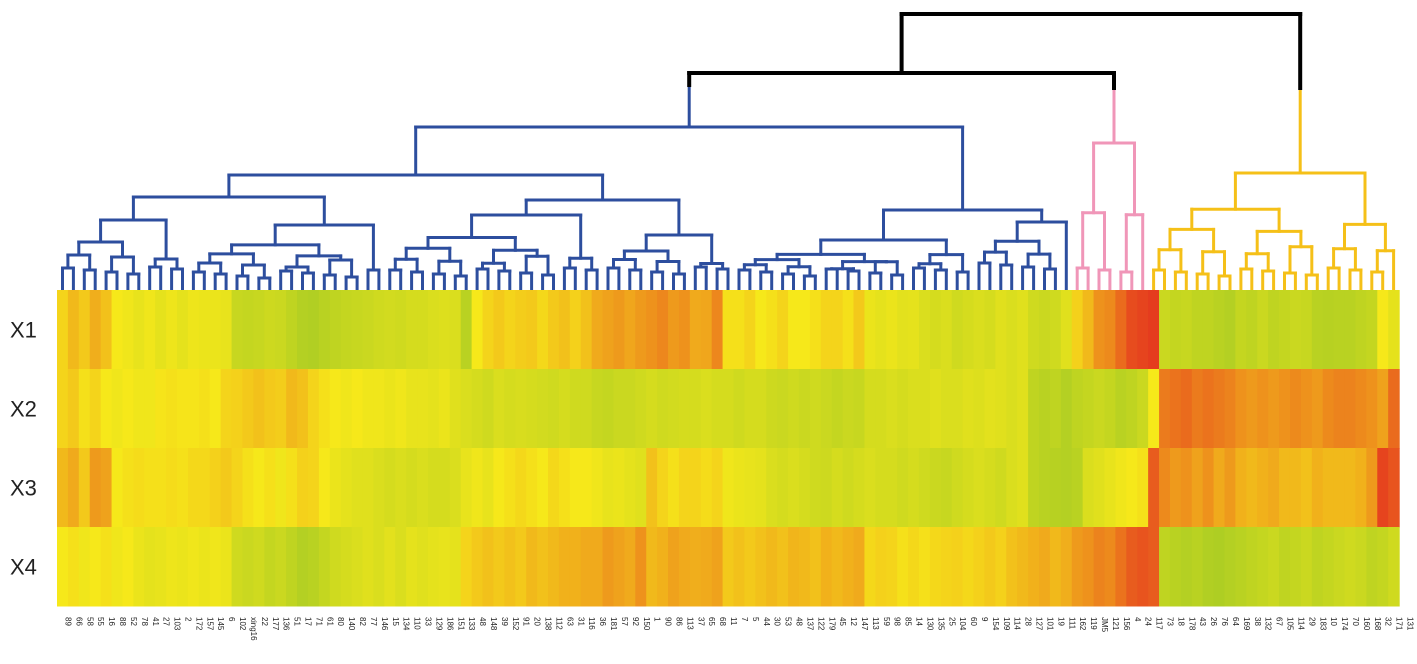 Image resolution: width=1417 pixels, height=664 pixels. Describe the element at coordinates (220, 624) in the screenshot. I see `column-label: 145` at that location.